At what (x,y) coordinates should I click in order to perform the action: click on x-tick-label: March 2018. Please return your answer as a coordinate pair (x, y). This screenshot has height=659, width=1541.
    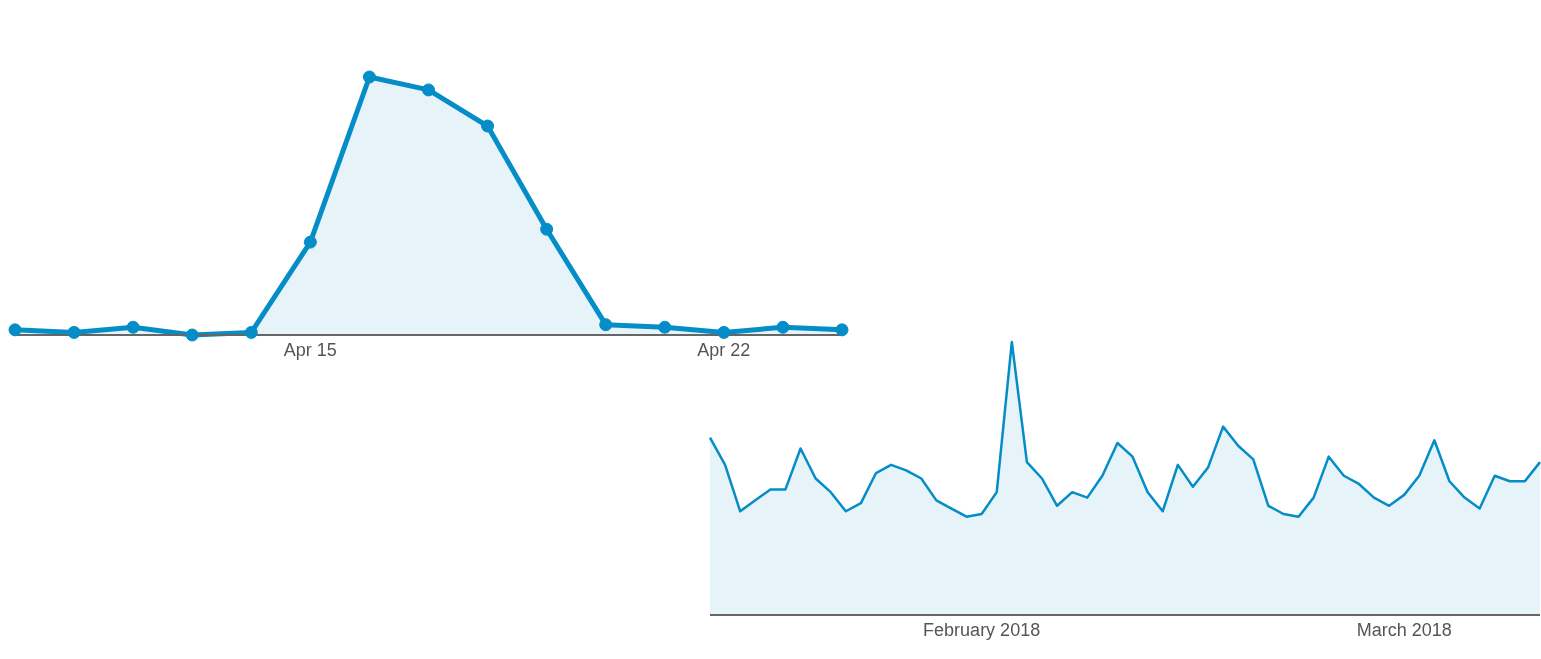
    Looking at the image, I should click on (1404, 629).